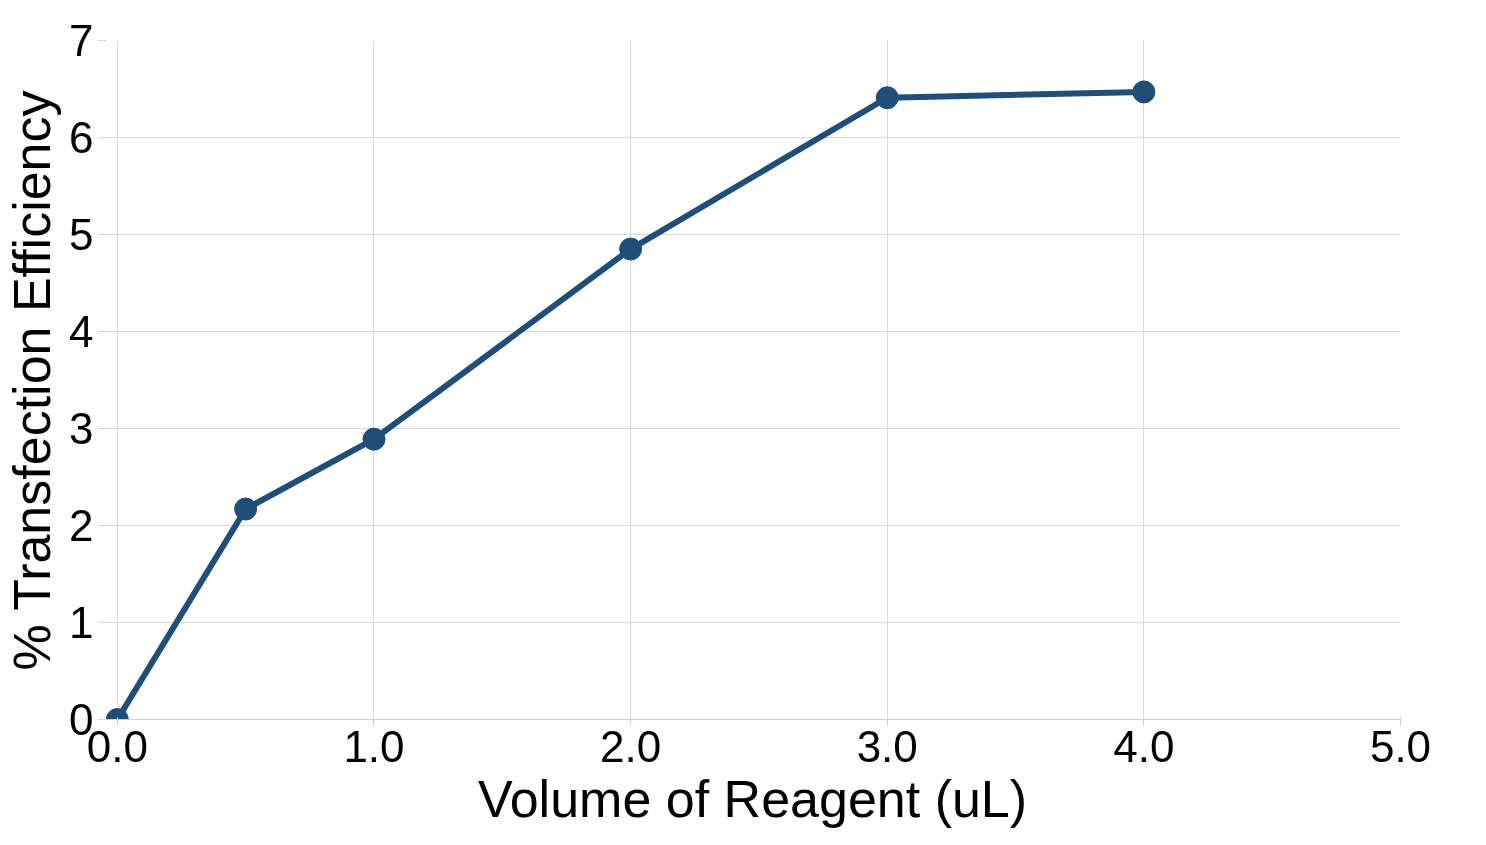 Image resolution: width=1486 pixels, height=845 pixels. Describe the element at coordinates (81, 137) in the screenshot. I see `y-tick-label: 6` at that location.